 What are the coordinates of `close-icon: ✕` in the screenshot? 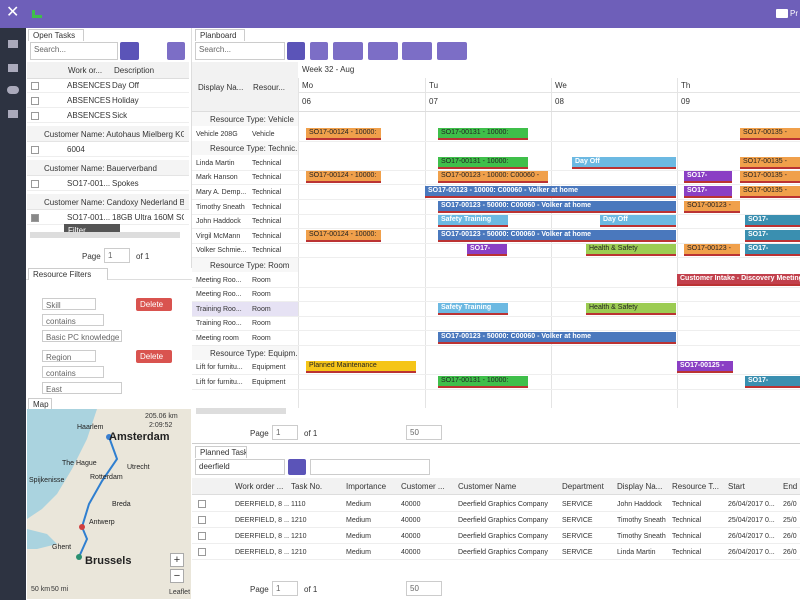 It's located at (13, 13).